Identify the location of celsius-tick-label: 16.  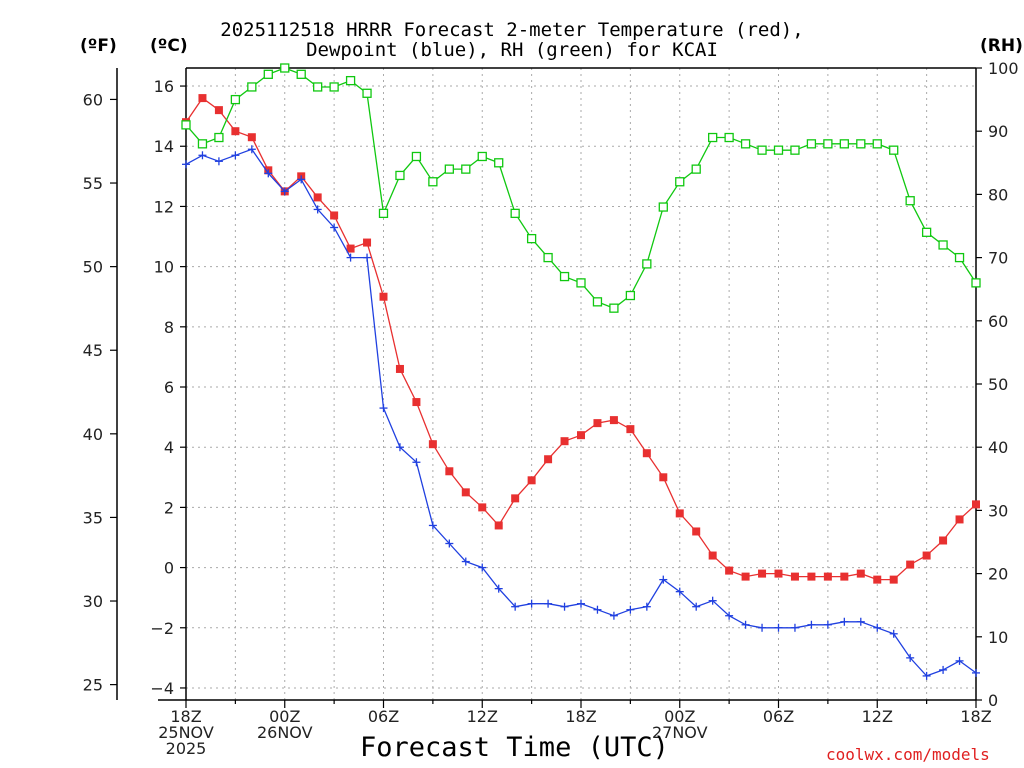
(164, 86).